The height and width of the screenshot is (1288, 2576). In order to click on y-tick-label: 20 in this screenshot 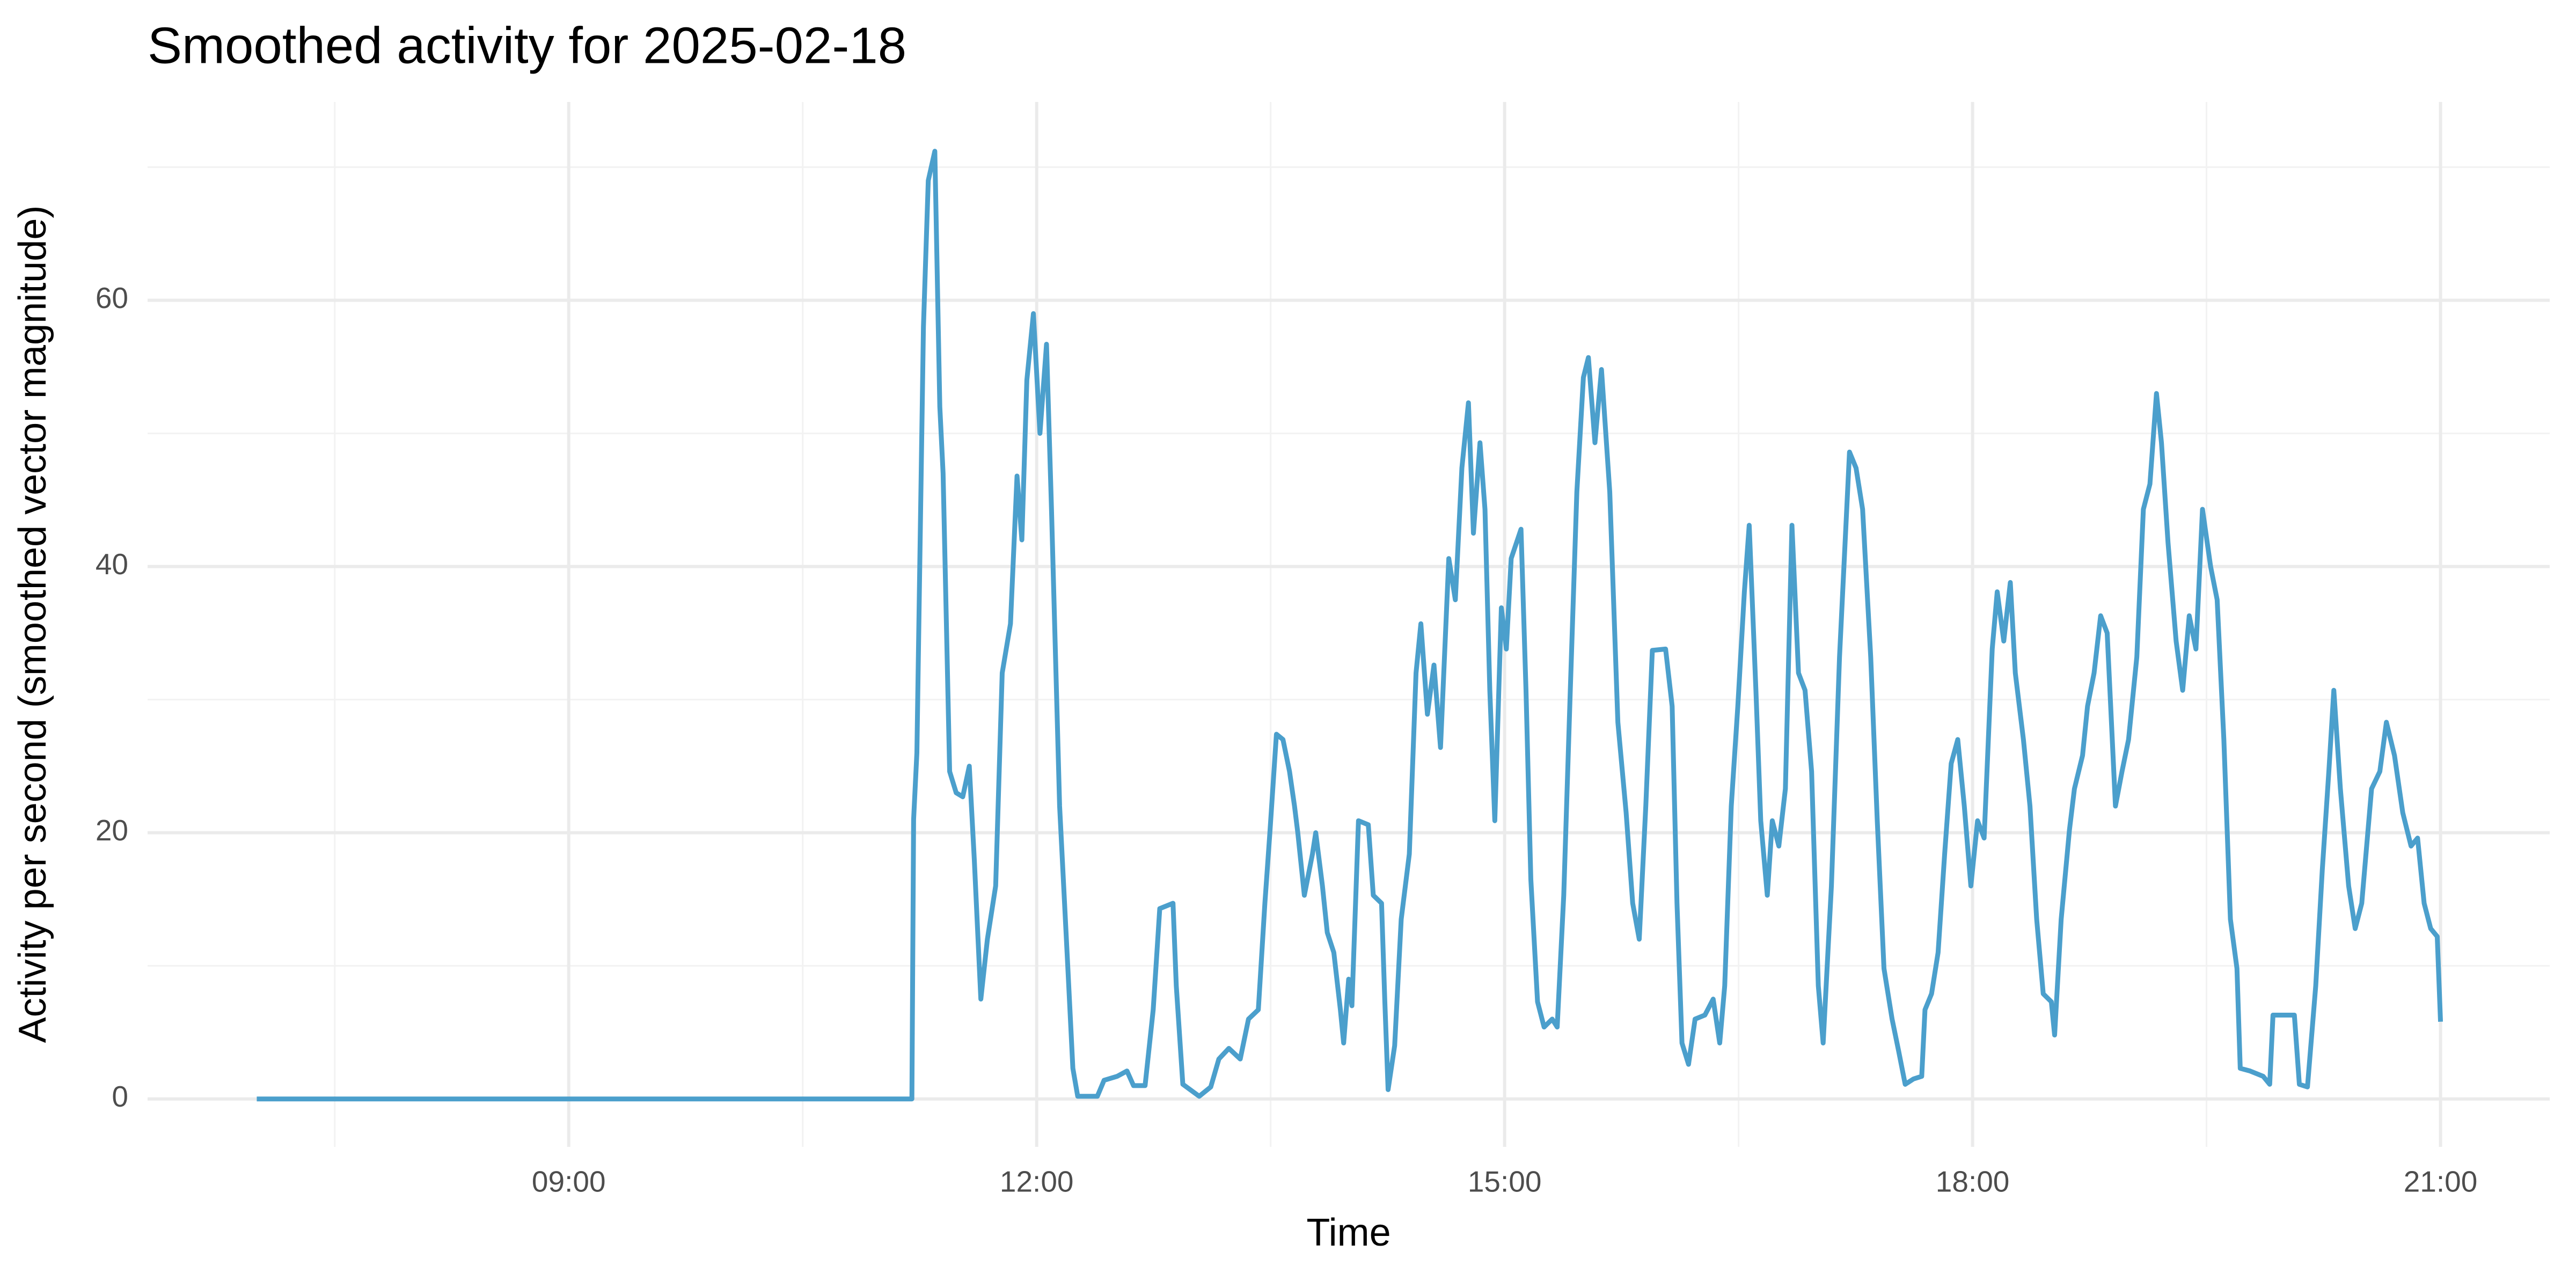, I will do `click(112, 830)`.